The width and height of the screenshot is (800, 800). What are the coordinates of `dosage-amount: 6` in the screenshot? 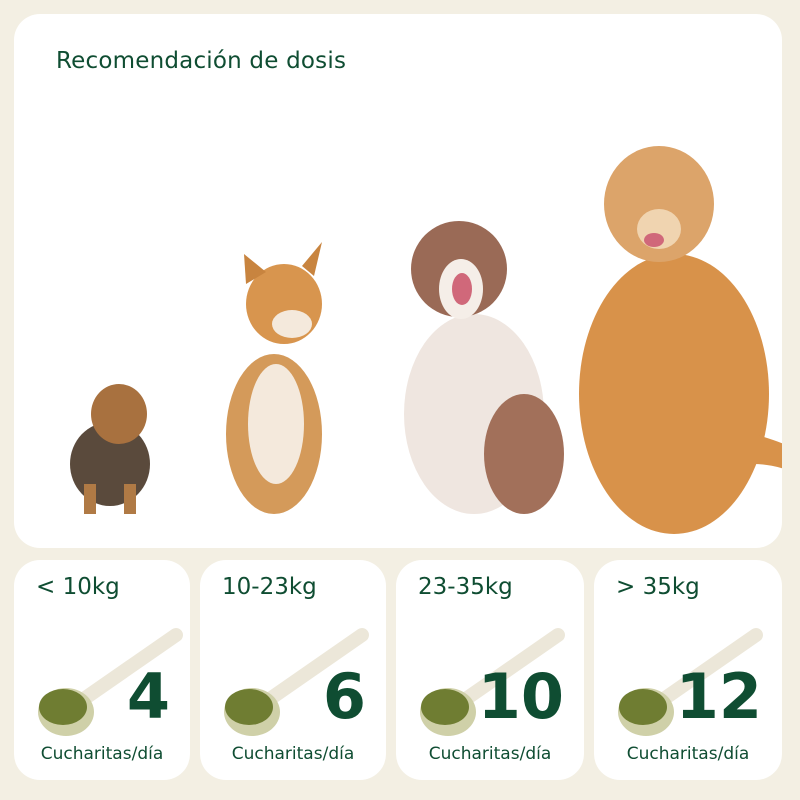 It's located at (344, 696).